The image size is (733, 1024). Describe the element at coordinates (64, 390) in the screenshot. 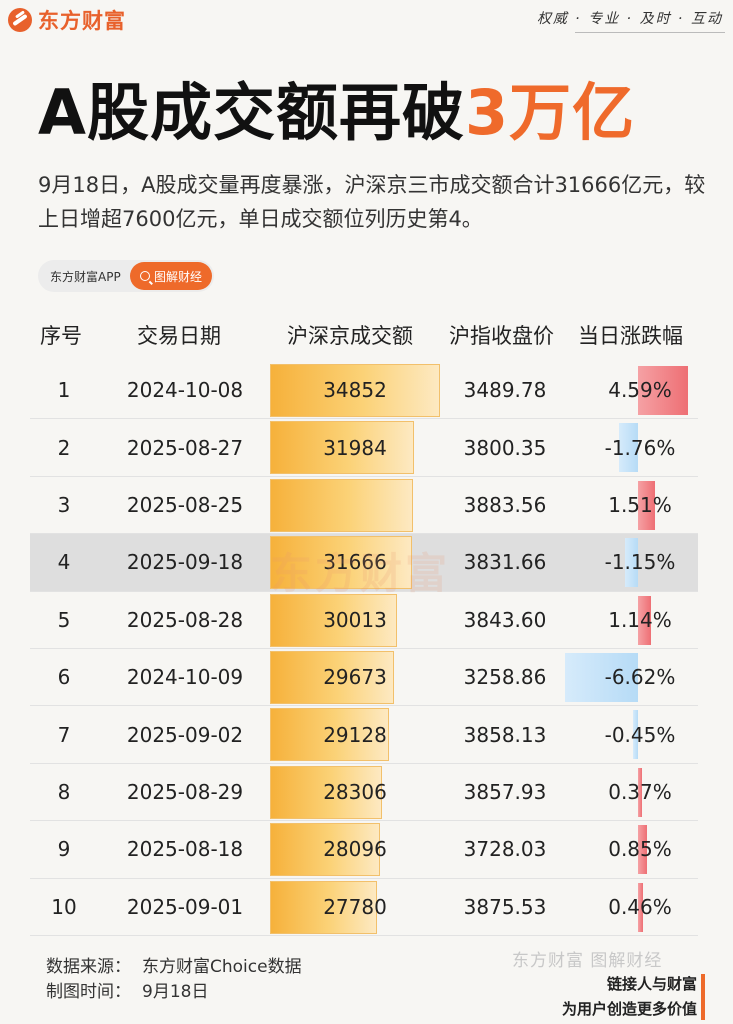

I see `rank-cell: 1` at that location.